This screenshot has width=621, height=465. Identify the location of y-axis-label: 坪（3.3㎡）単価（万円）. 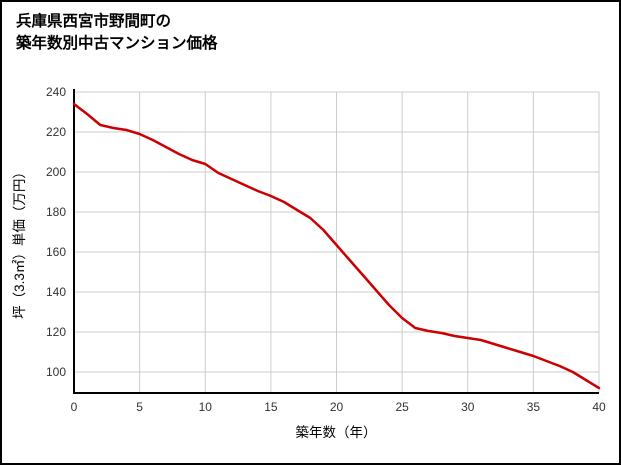
(19, 242).